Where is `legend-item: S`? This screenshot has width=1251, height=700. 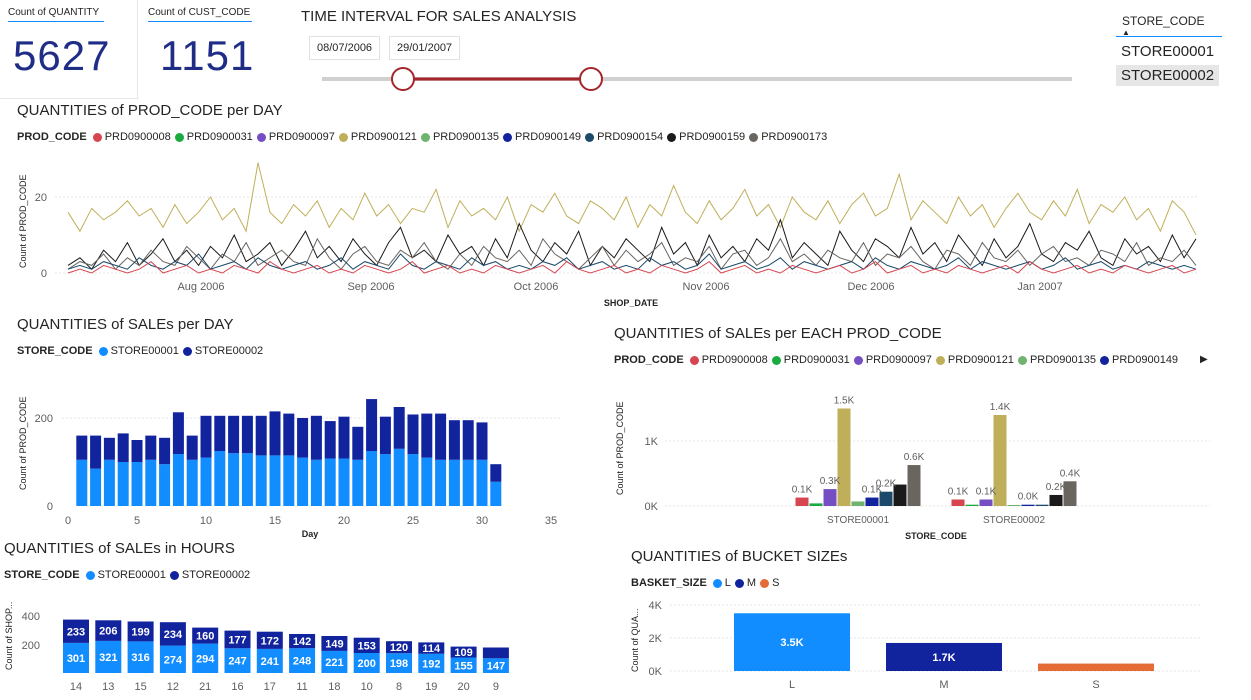 legend-item: S is located at coordinates (769, 583).